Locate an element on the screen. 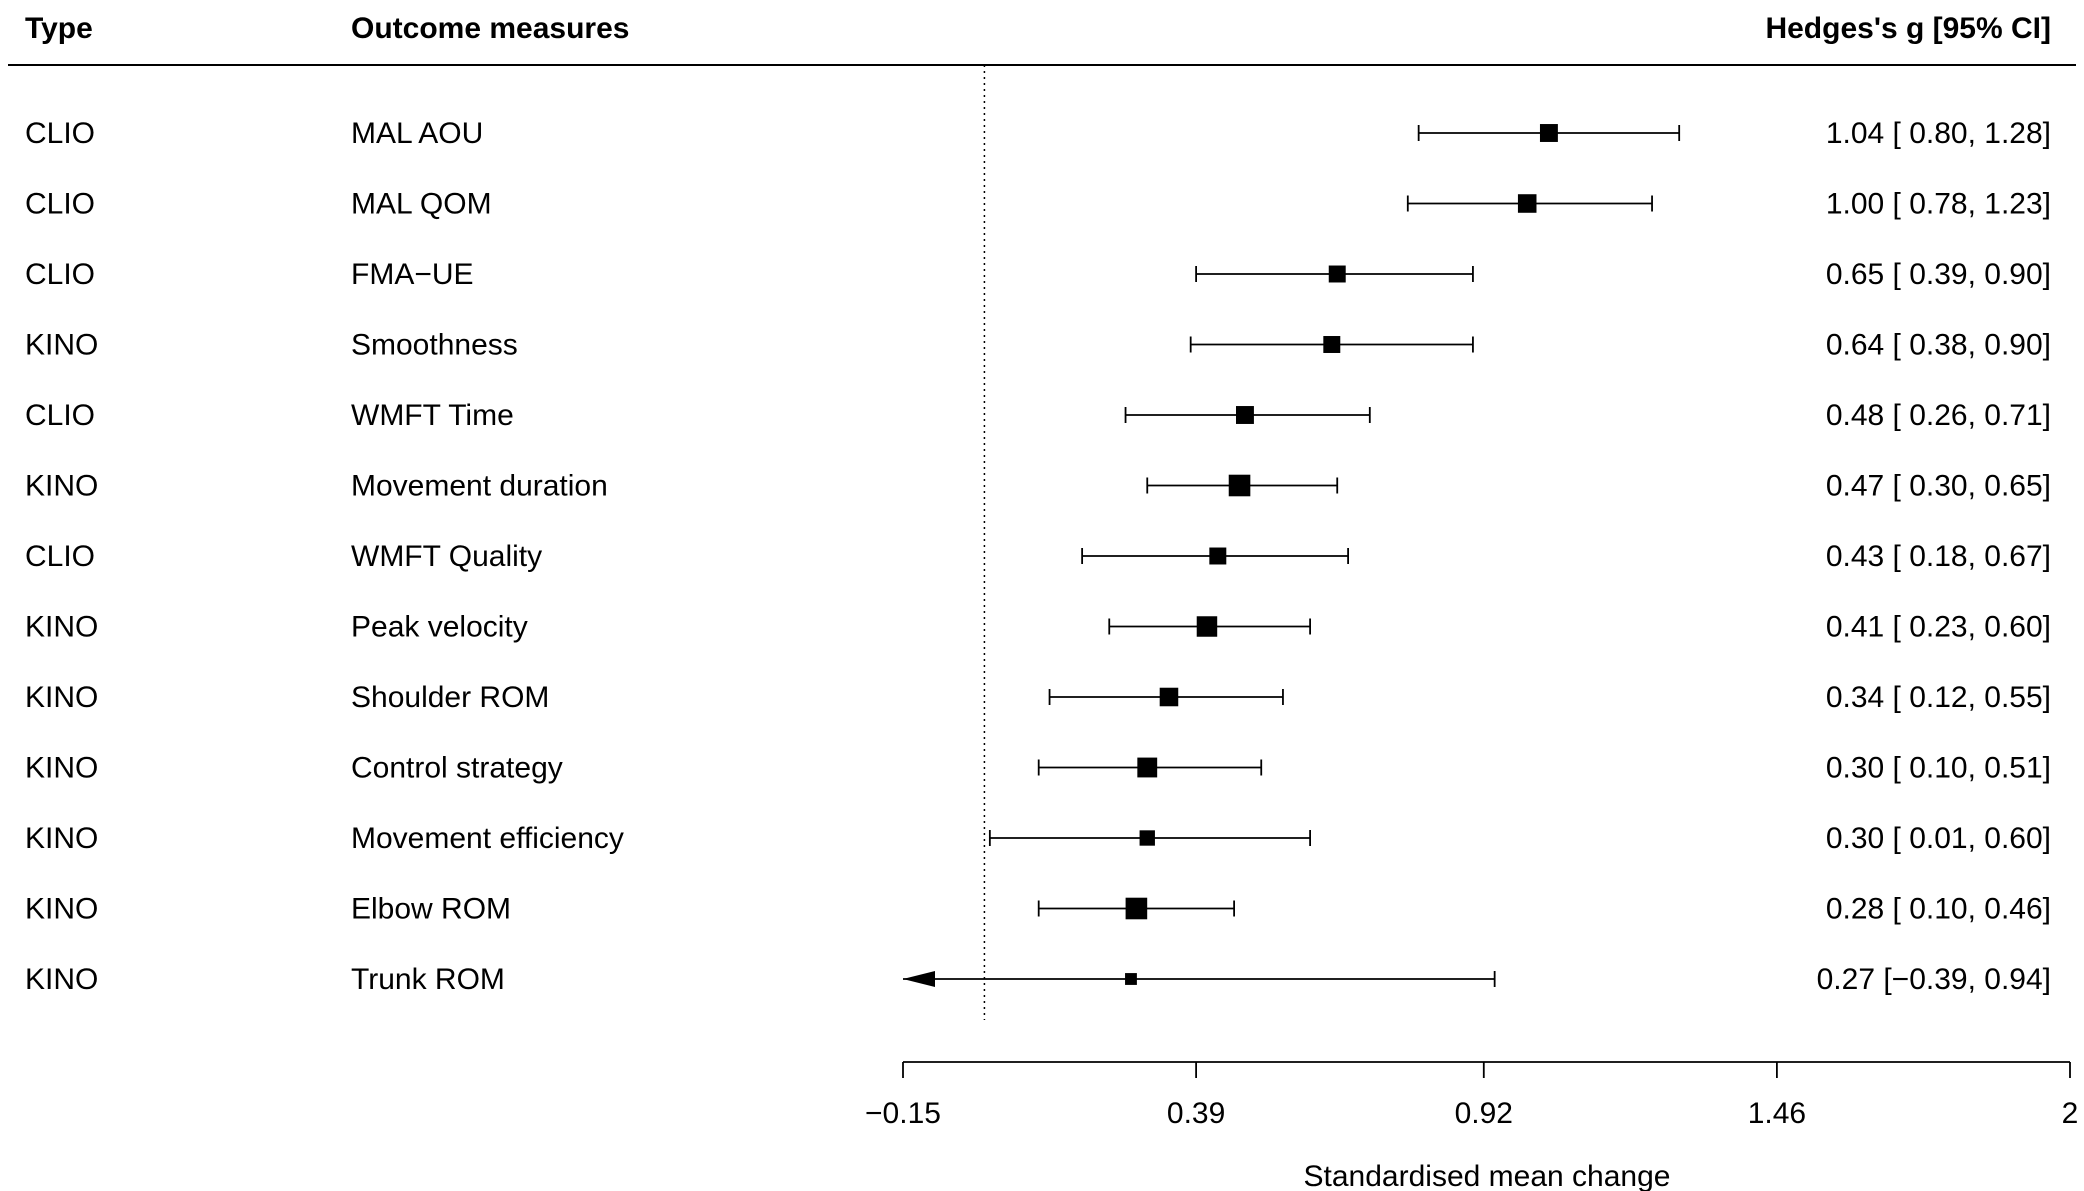 This screenshot has height=1191, width=2084. row-estimate-label: 0.65 [ 0.39, 0.90] is located at coordinates (1938, 274).